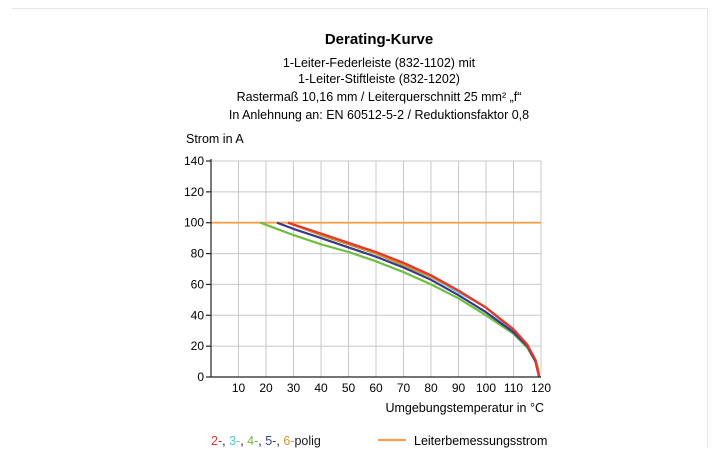 The height and width of the screenshot is (457, 720). Describe the element at coordinates (486, 388) in the screenshot. I see `x-tick-label: 100` at that location.